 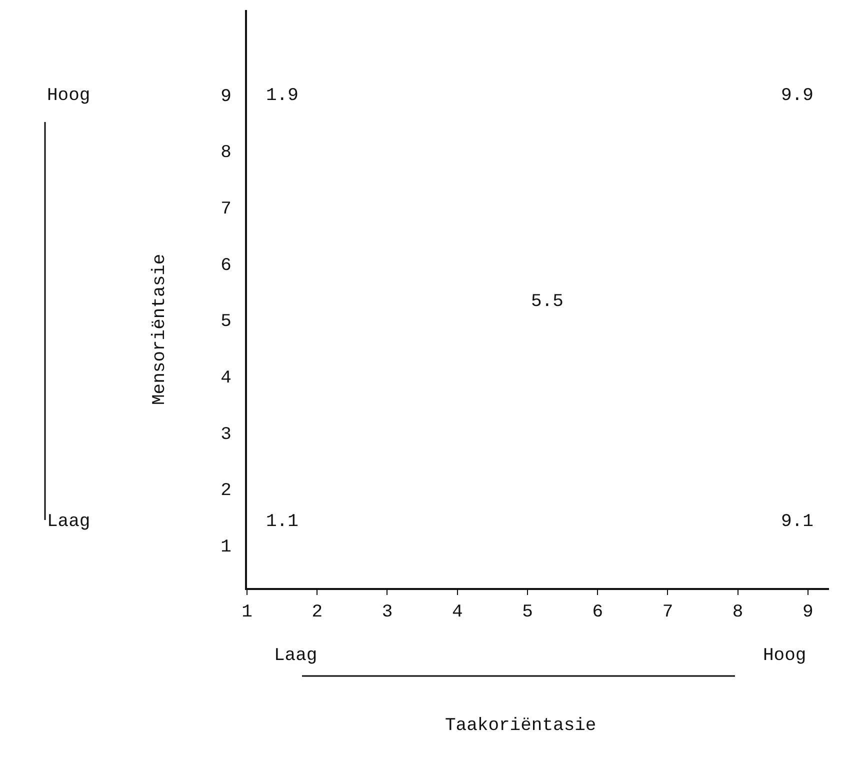 I want to click on x-tick-label: 1, so click(x=247, y=612).